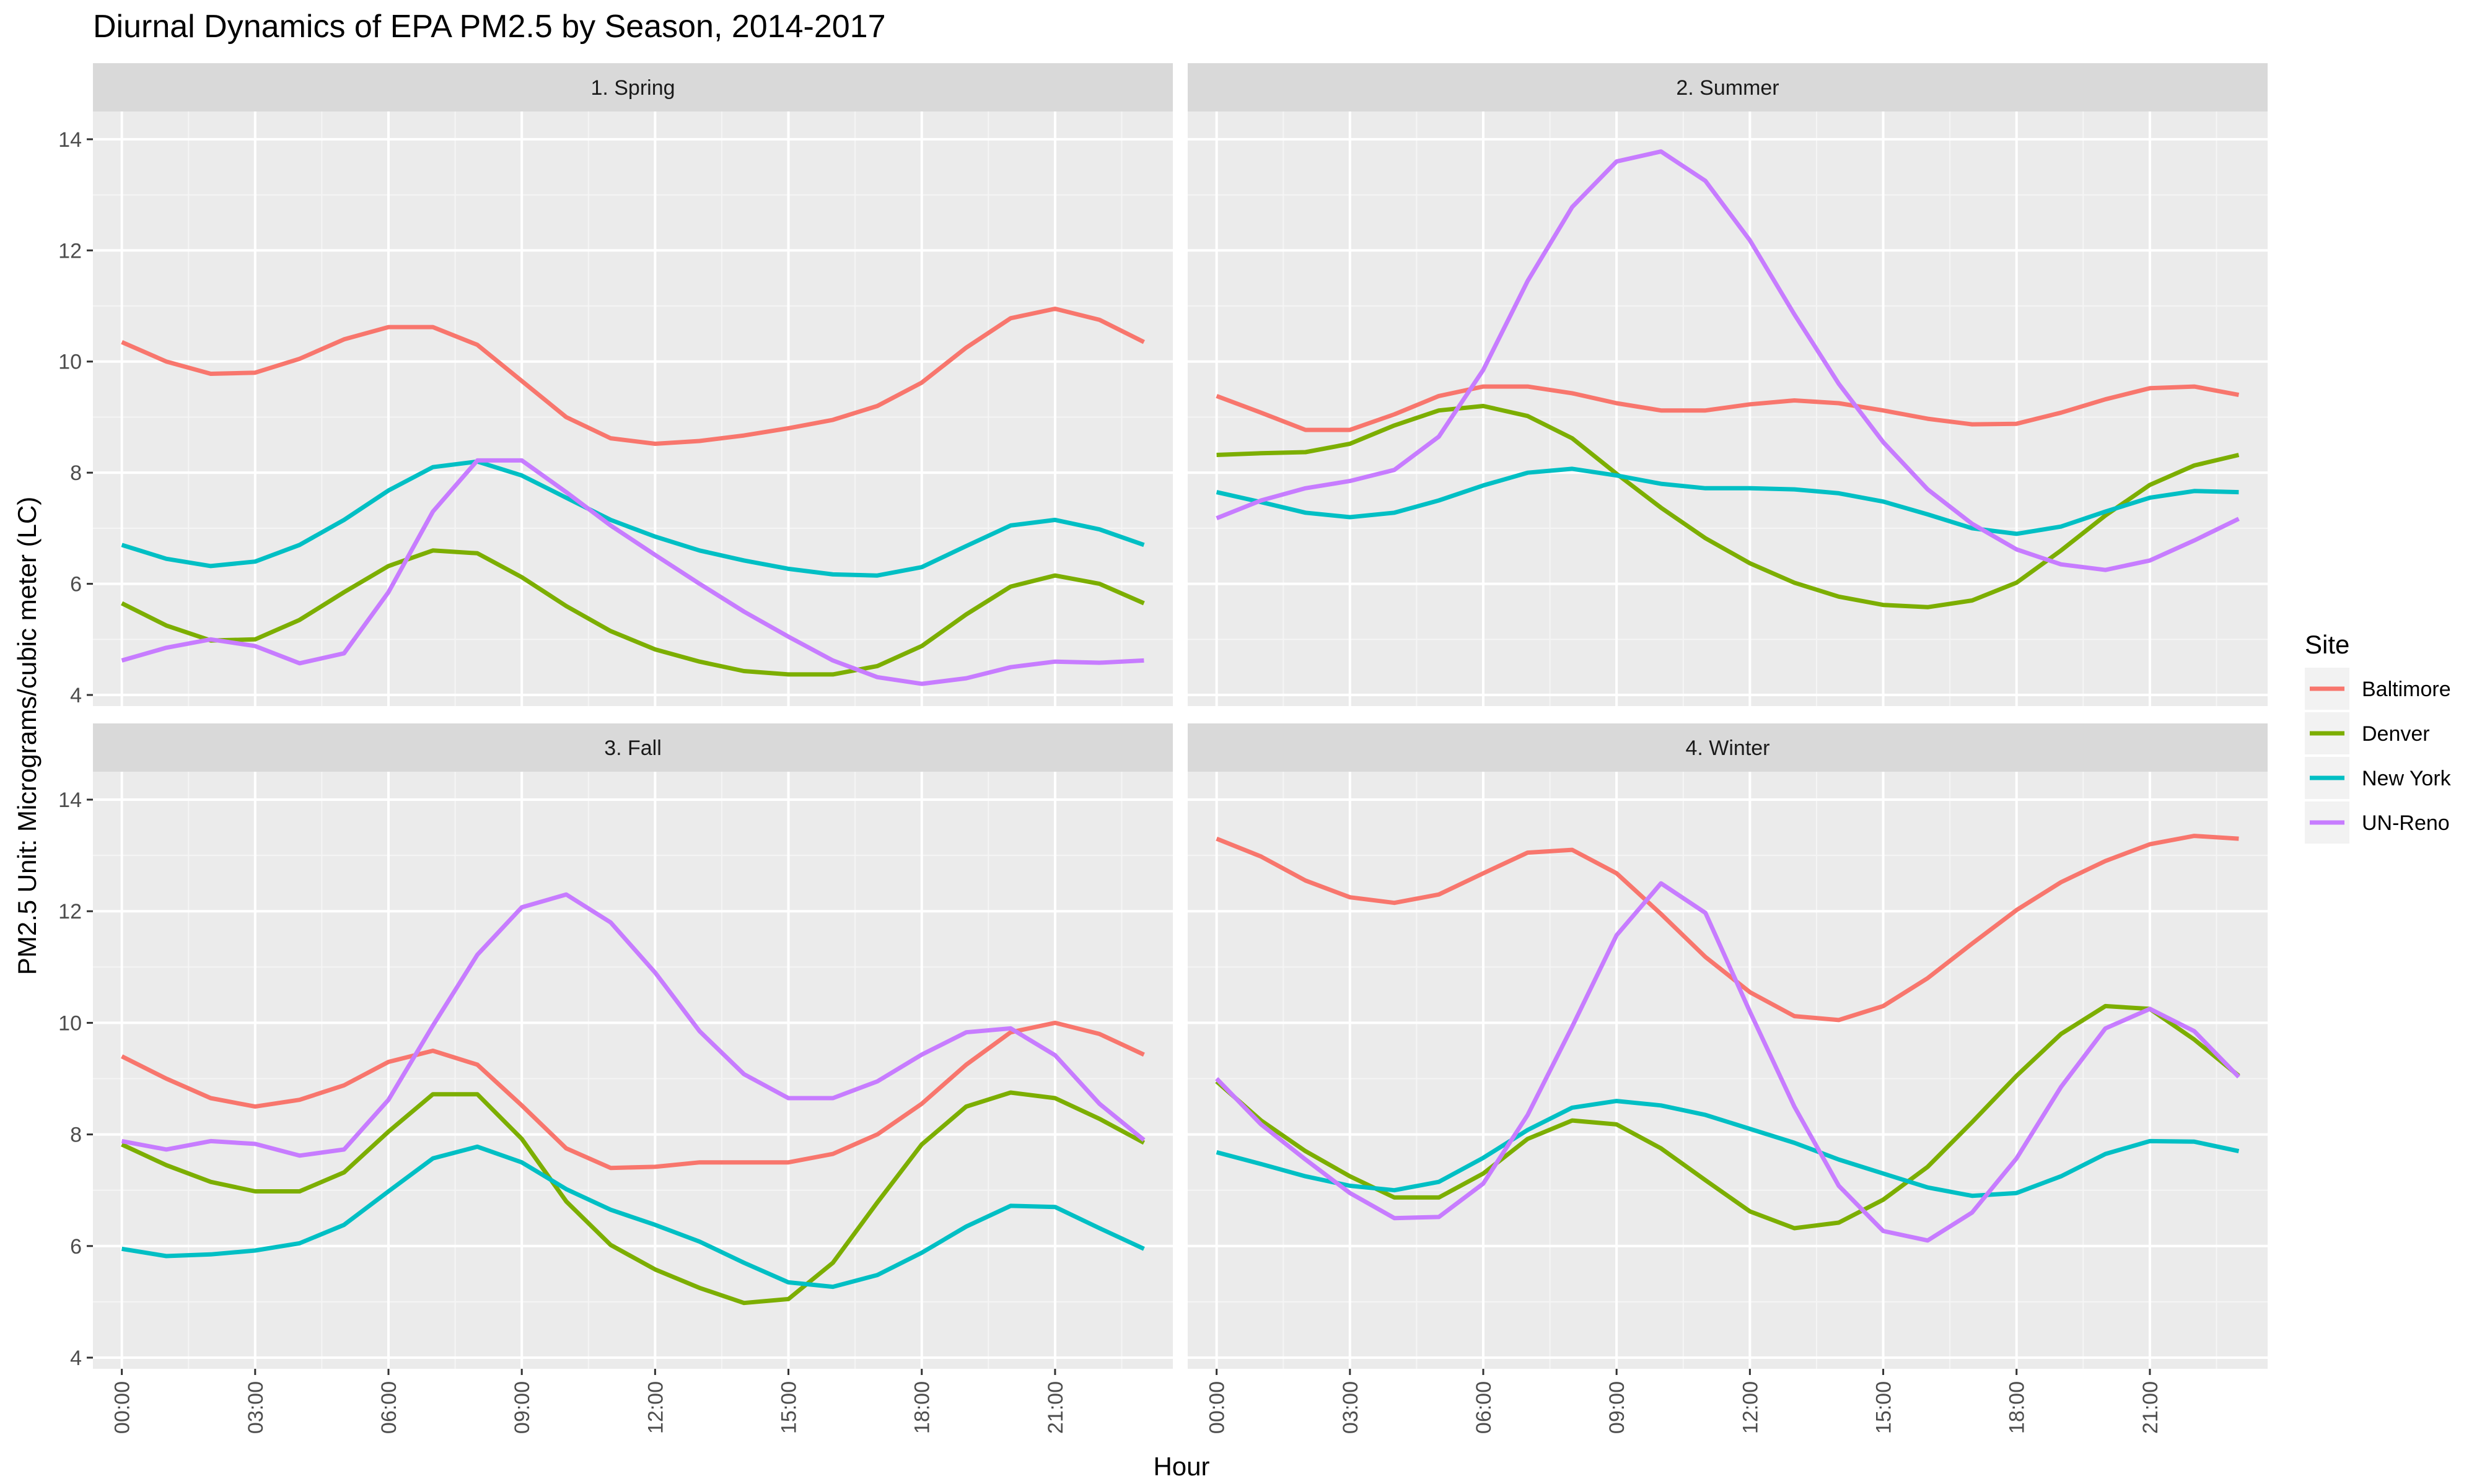  What do you see at coordinates (2396, 734) in the screenshot?
I see `legend-label: Denver` at bounding box center [2396, 734].